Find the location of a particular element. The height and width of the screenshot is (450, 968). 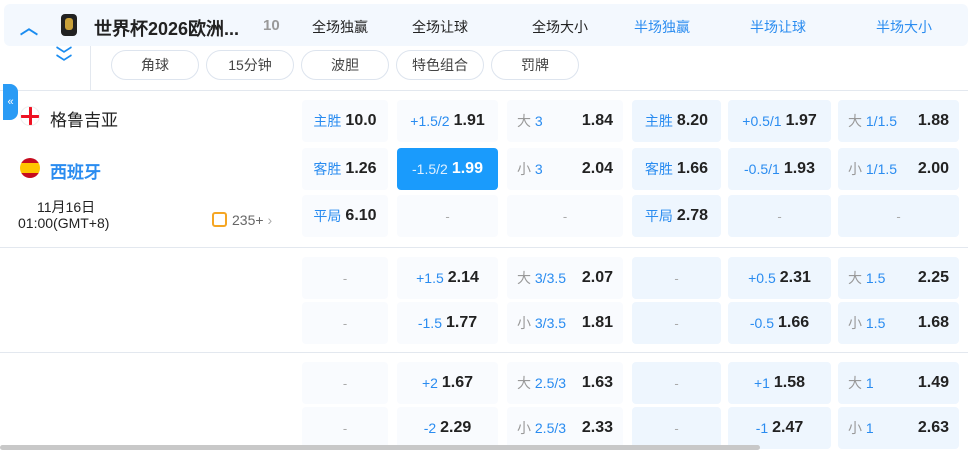

league-logo-icon is located at coordinates (69, 25).